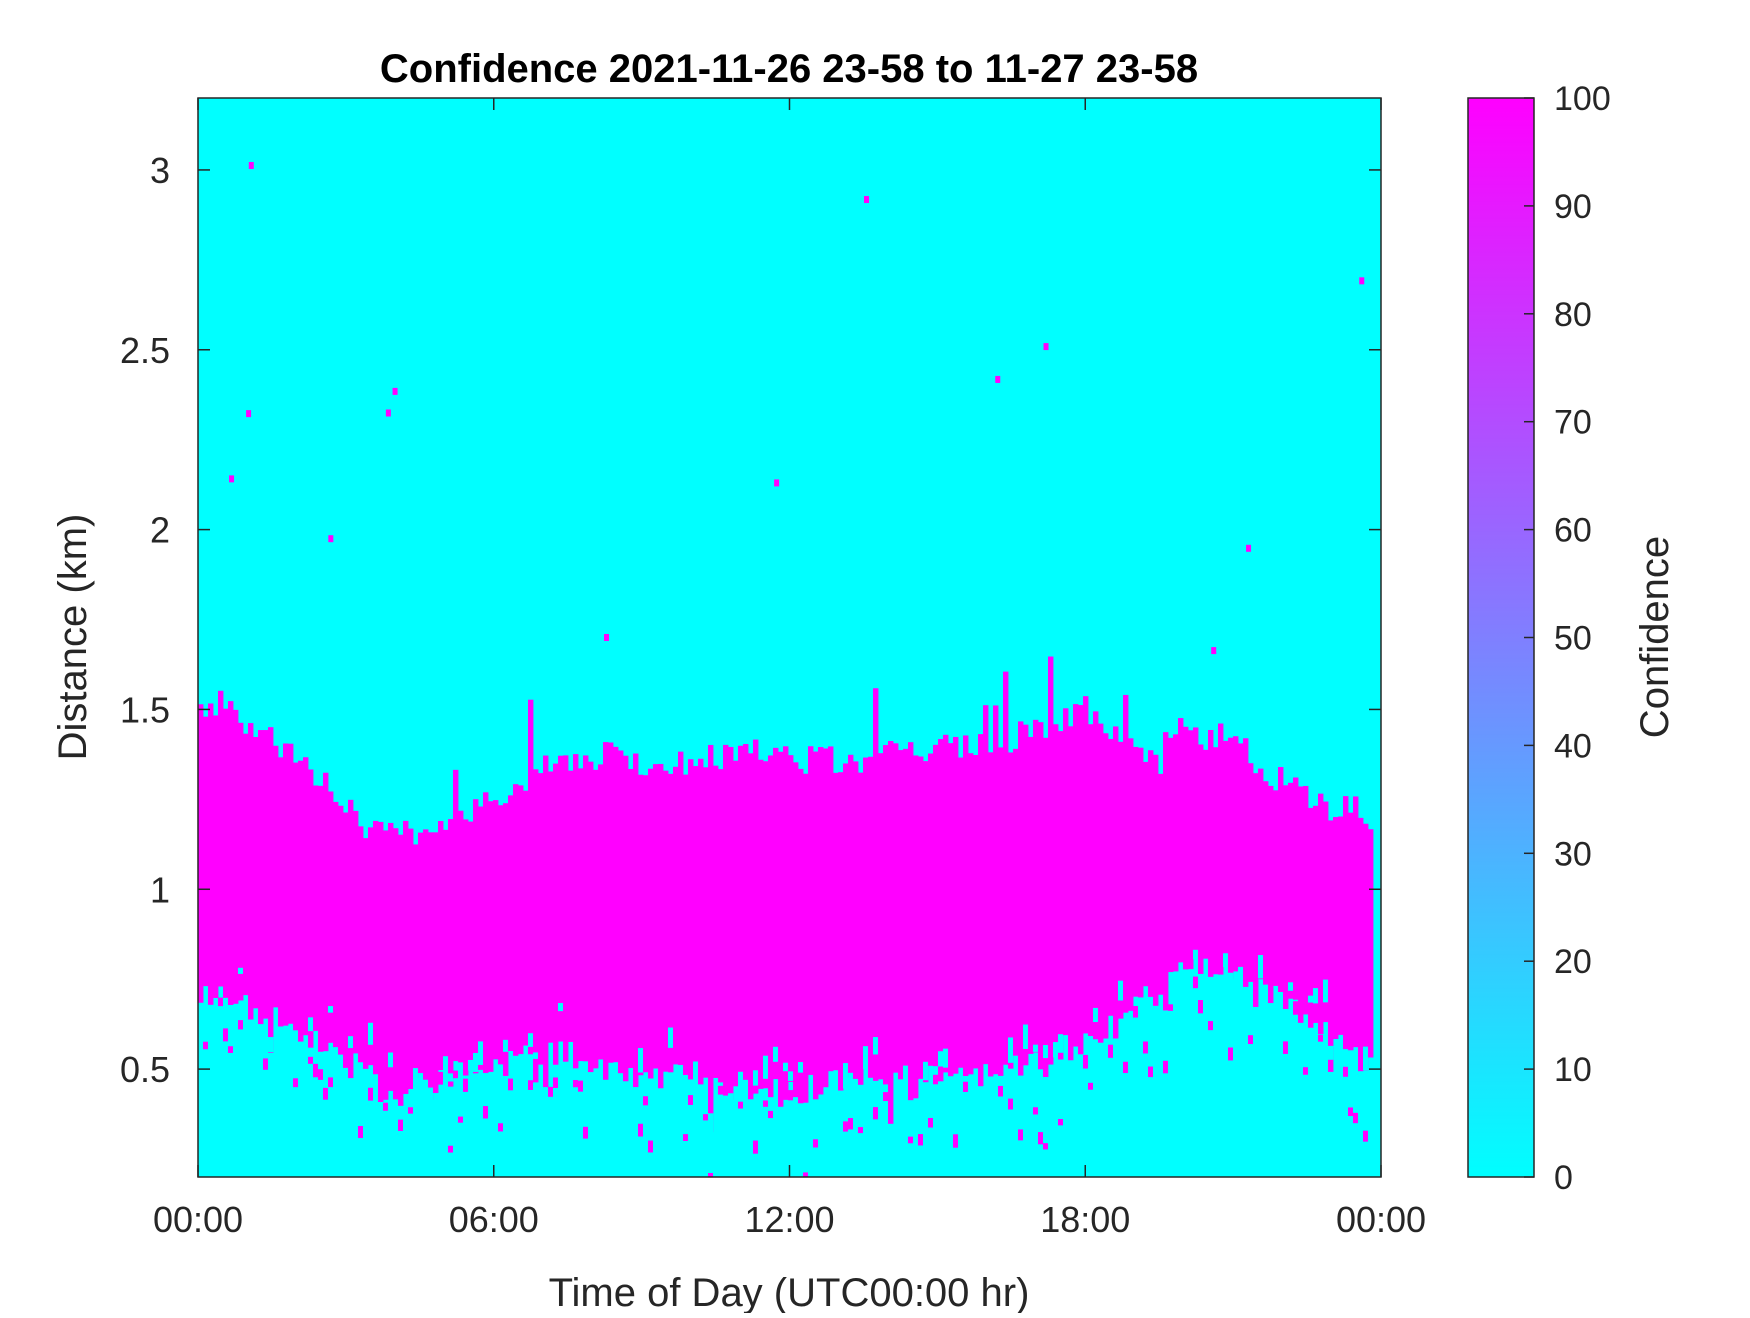 Image resolution: width=1750 pixels, height=1318 pixels. What do you see at coordinates (1573, 962) in the screenshot?
I see `colorbar-tick-label: 20` at bounding box center [1573, 962].